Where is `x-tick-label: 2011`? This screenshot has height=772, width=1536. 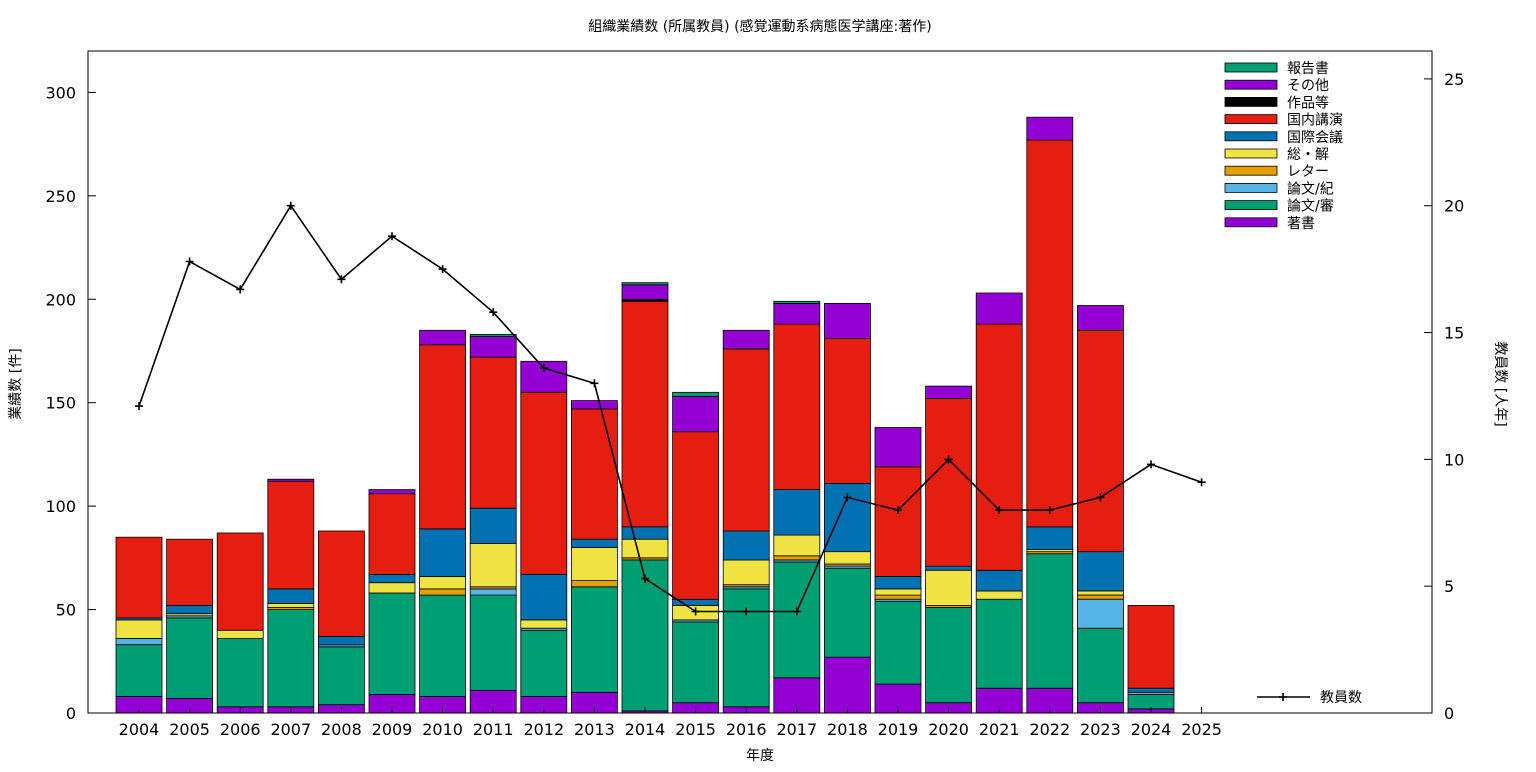
x-tick-label: 2011 is located at coordinates (493, 729).